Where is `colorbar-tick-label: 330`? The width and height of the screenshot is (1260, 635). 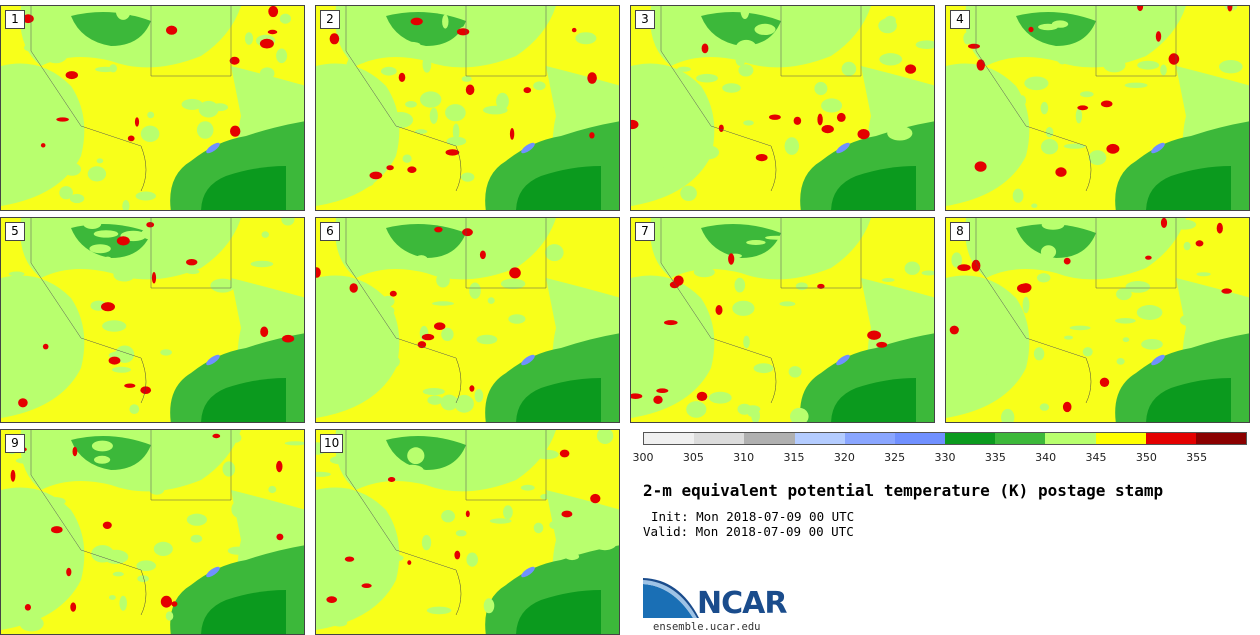 colorbar-tick-label: 330 is located at coordinates (945, 457).